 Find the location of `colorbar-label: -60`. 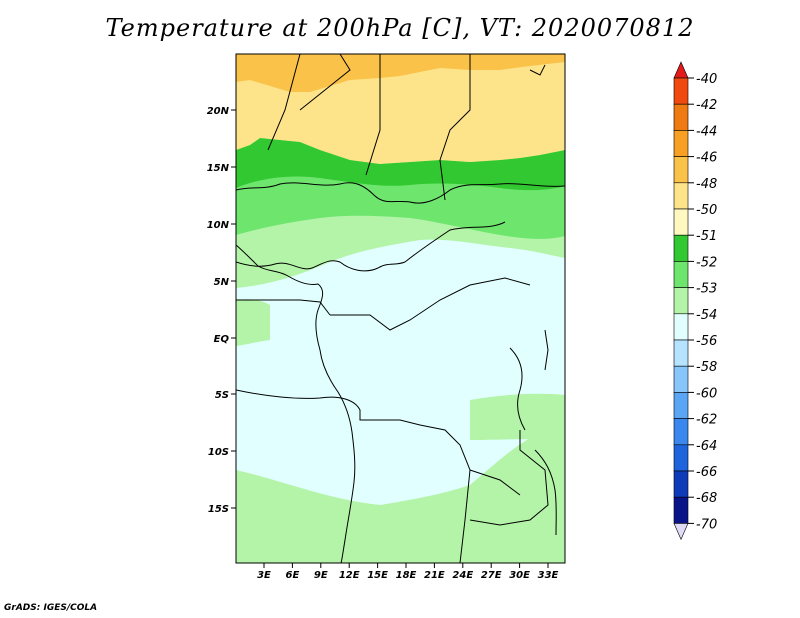

colorbar-label: -60 is located at coordinates (706, 393).